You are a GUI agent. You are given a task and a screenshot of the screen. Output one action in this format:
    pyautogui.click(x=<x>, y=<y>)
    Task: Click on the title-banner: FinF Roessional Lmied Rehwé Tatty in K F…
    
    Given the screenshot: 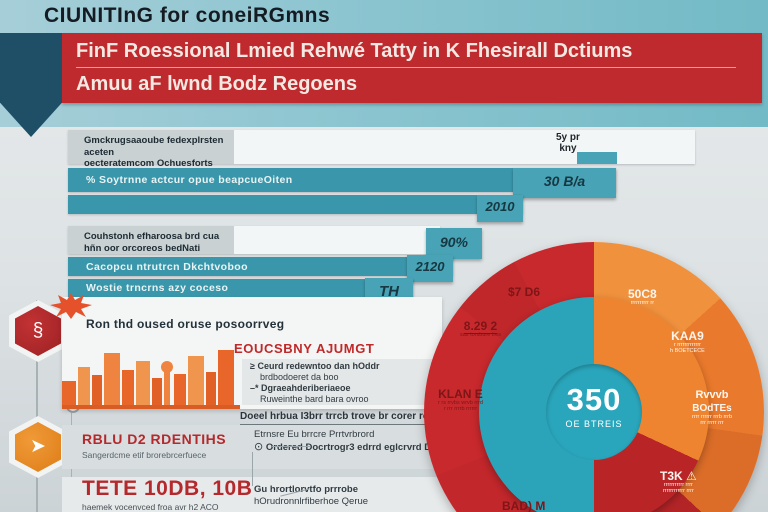 What is the action you would take?
    pyautogui.click(x=412, y=68)
    